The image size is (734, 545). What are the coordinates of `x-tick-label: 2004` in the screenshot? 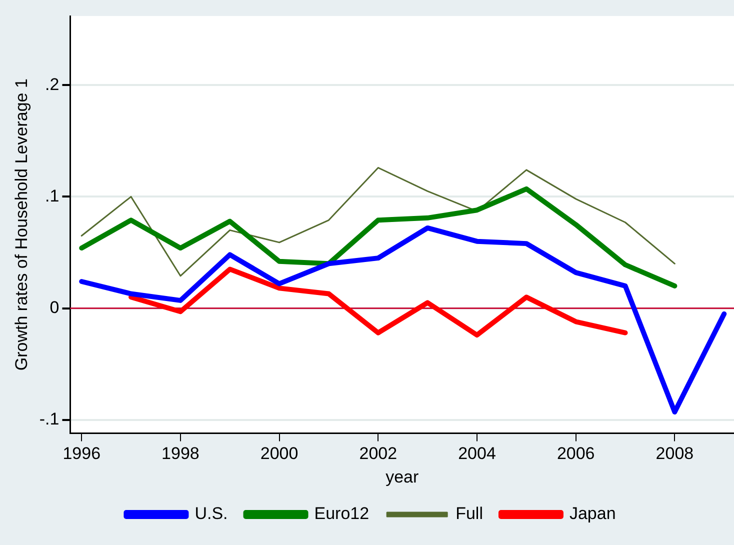 It's located at (477, 454).